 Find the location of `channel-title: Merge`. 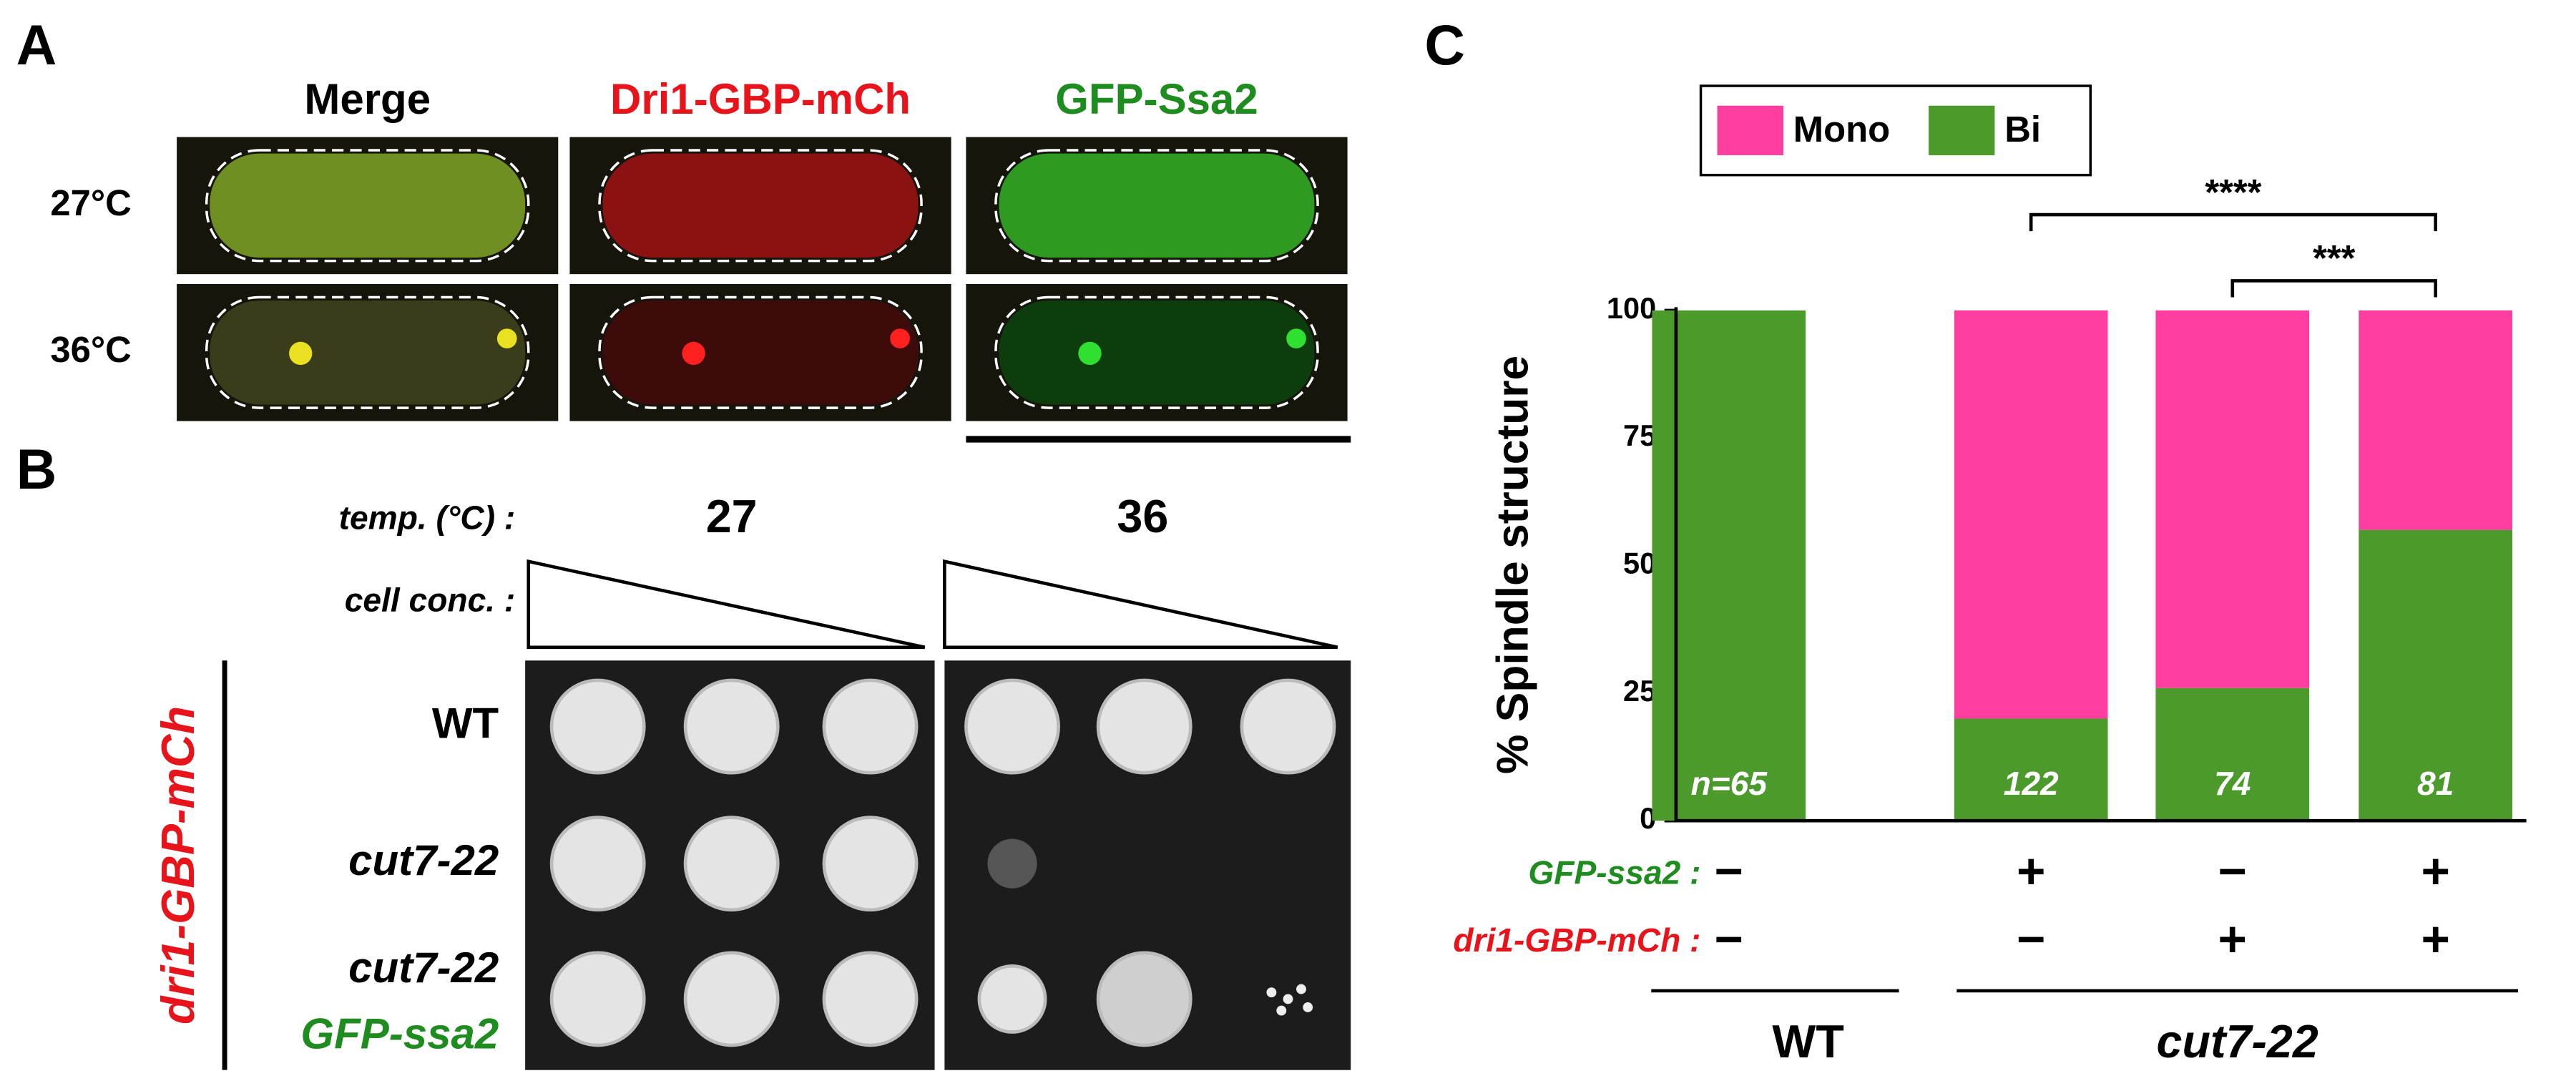

channel-title: Merge is located at coordinates (367, 99).